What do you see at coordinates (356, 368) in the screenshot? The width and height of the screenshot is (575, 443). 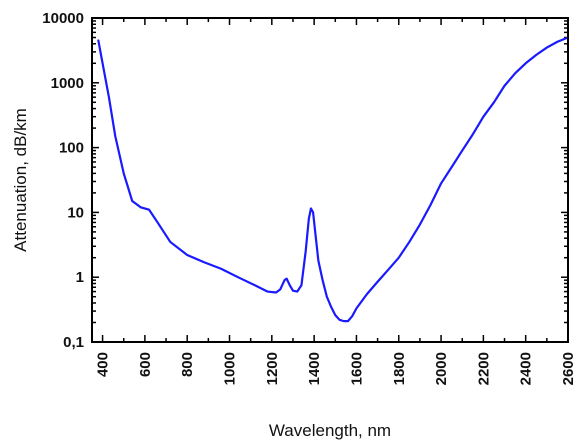 I see `x-tick-label: 1600` at bounding box center [356, 368].